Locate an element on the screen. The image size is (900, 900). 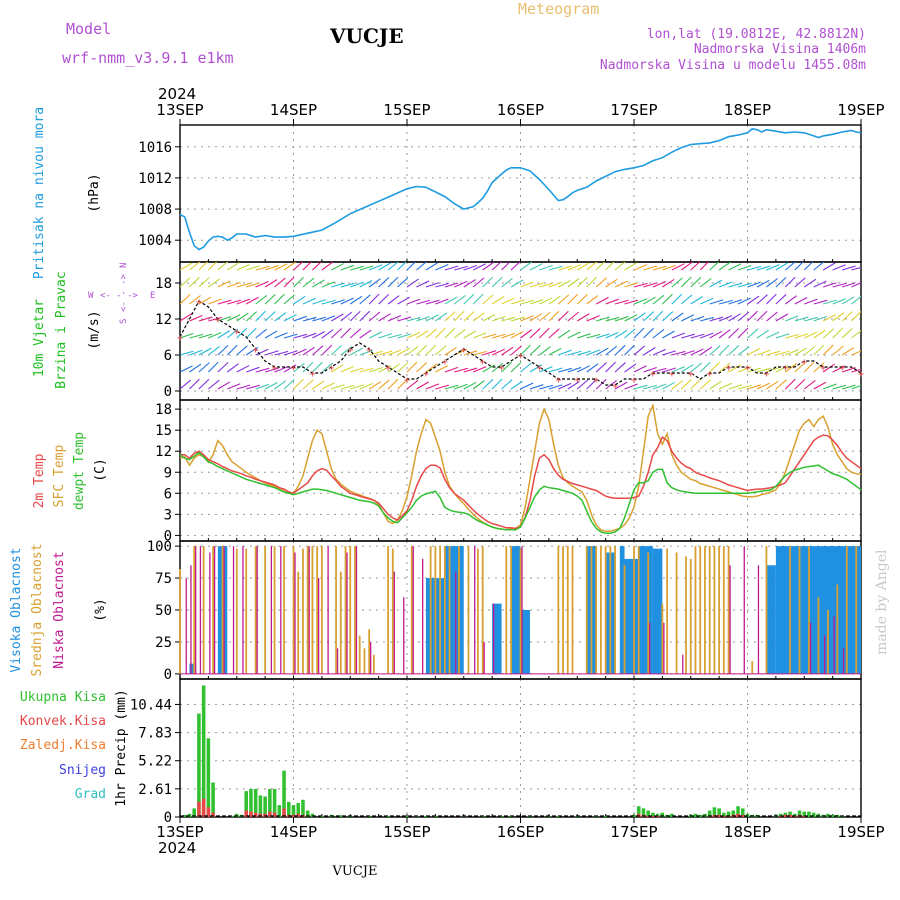
pressure-name: Pritisak na nivou mora is located at coordinates (39, 193).